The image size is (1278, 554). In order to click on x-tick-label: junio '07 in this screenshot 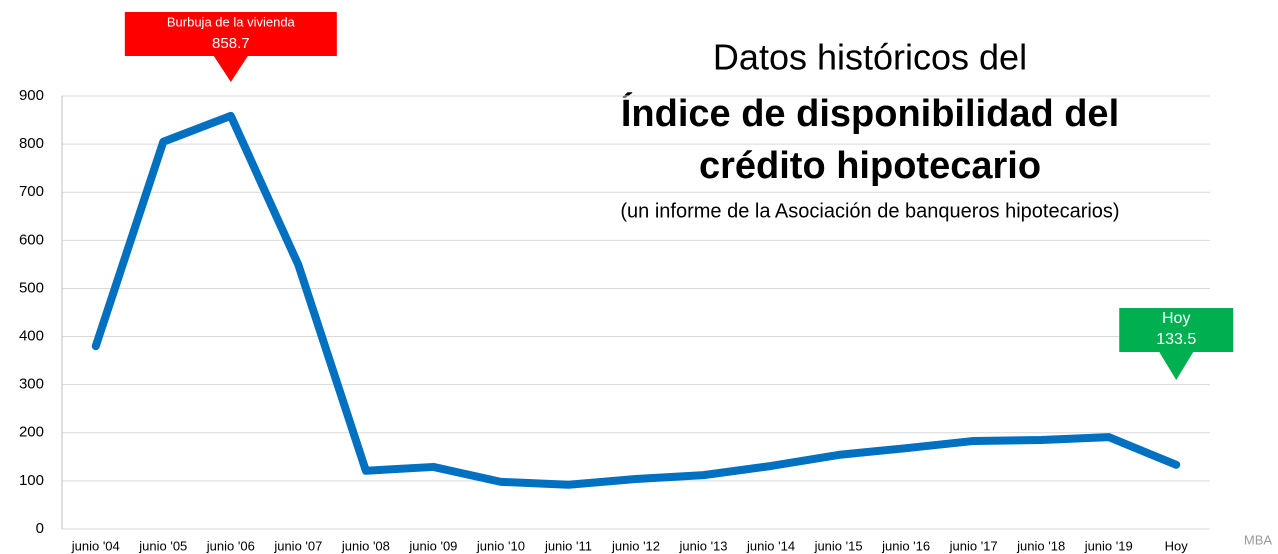, I will do `click(297, 545)`.